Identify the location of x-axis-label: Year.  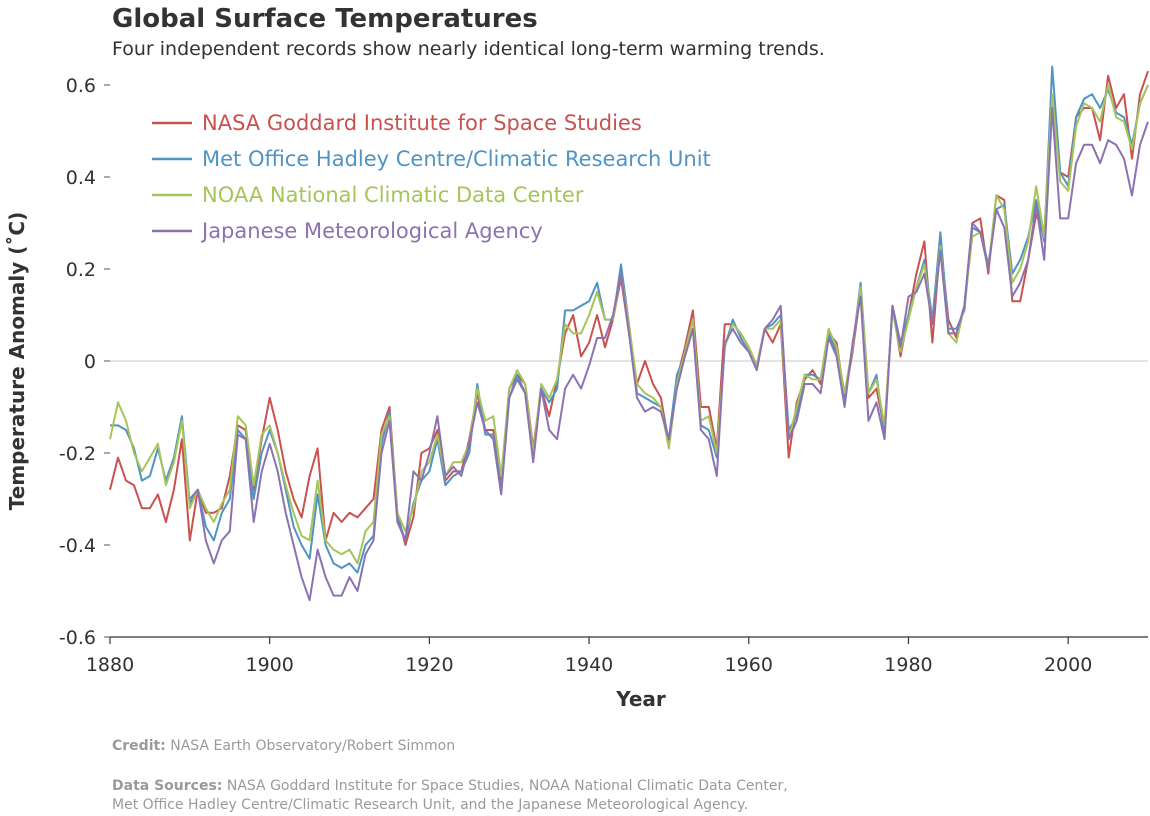
(640, 699).